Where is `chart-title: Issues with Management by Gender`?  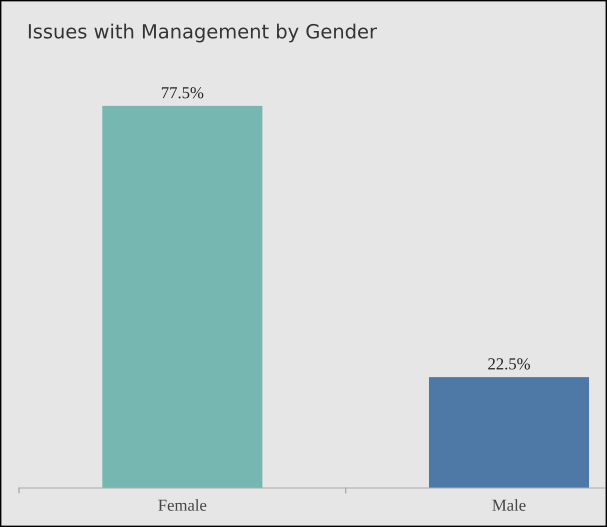
chart-title: Issues with Management by Gender is located at coordinates (202, 33).